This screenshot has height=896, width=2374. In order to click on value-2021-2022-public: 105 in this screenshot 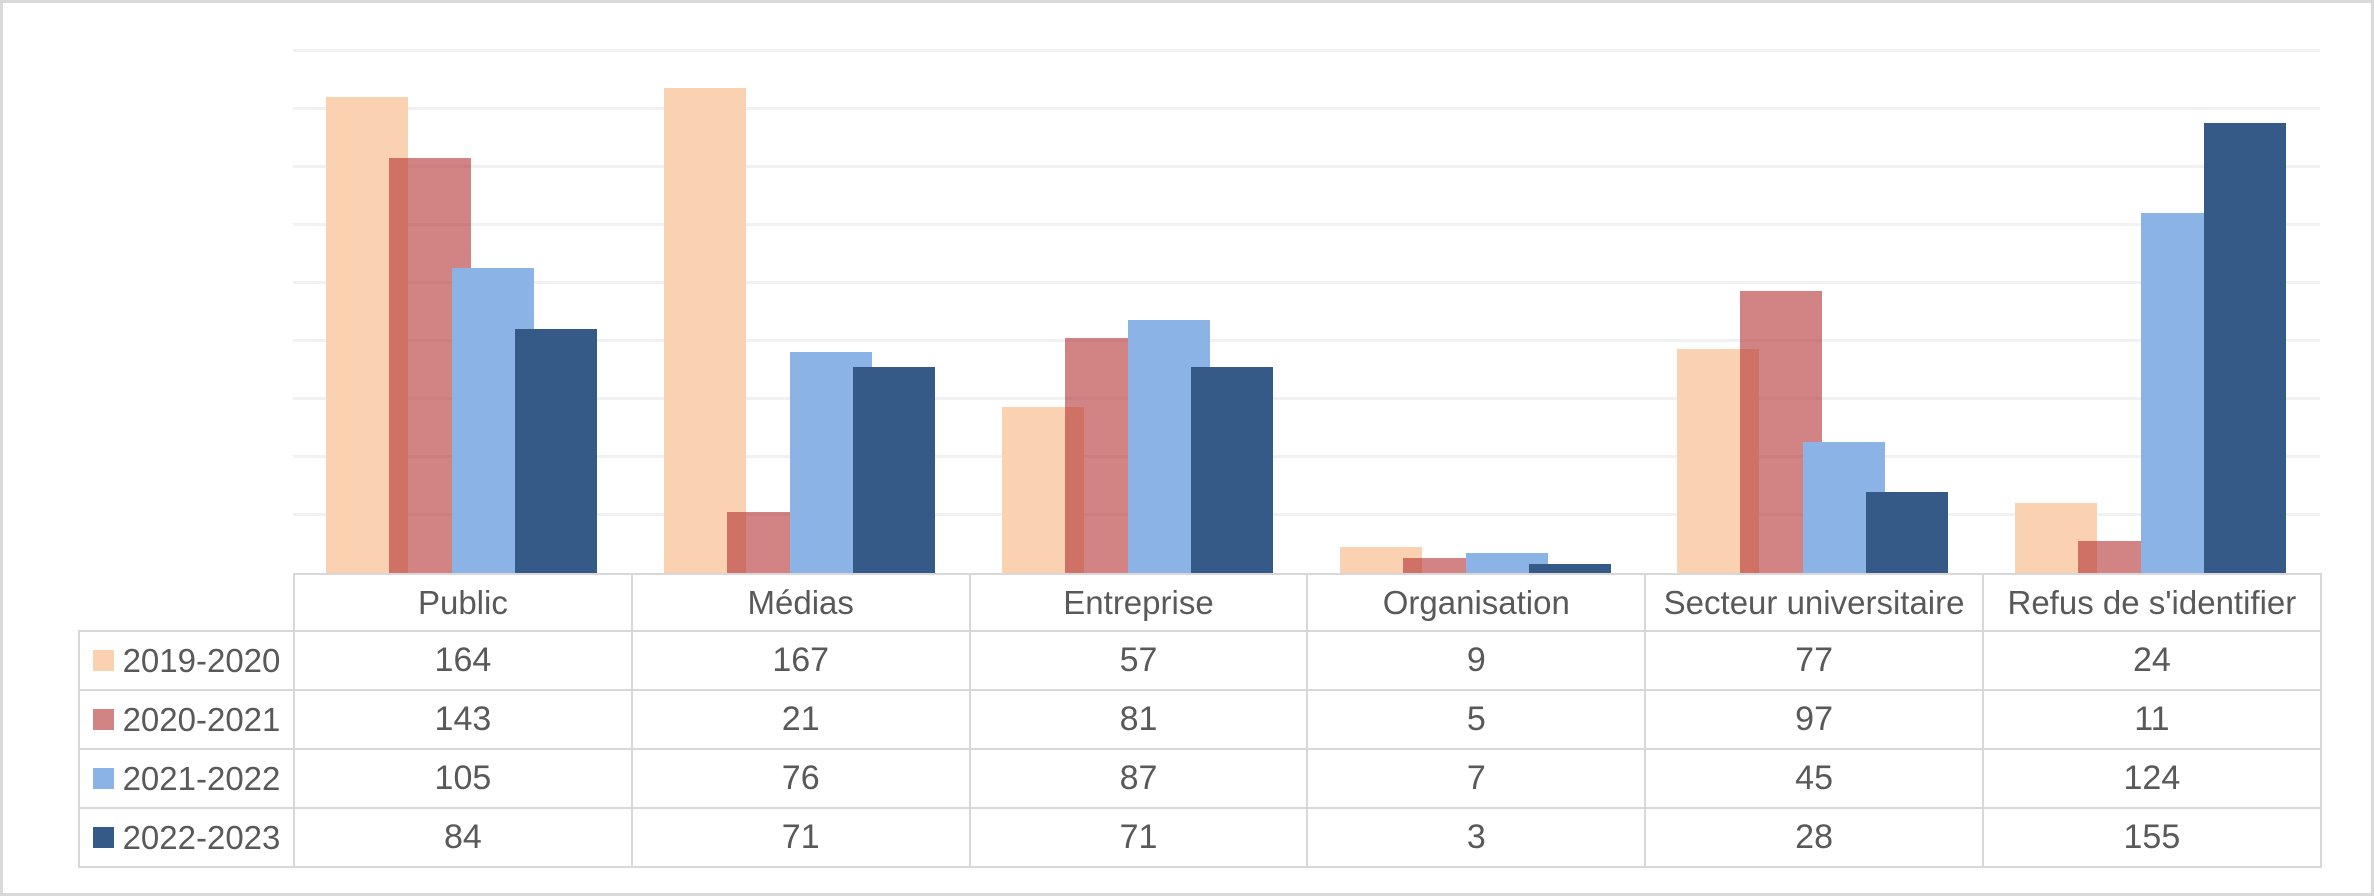, I will do `click(463, 778)`.